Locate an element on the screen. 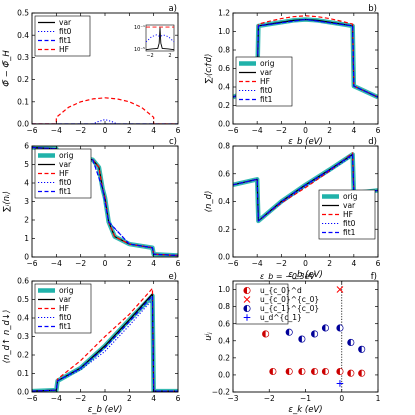 Image resolution: width=415 pixels, height=415 pixels. ytick-label-c-6: 6 is located at coordinates (26, 146).